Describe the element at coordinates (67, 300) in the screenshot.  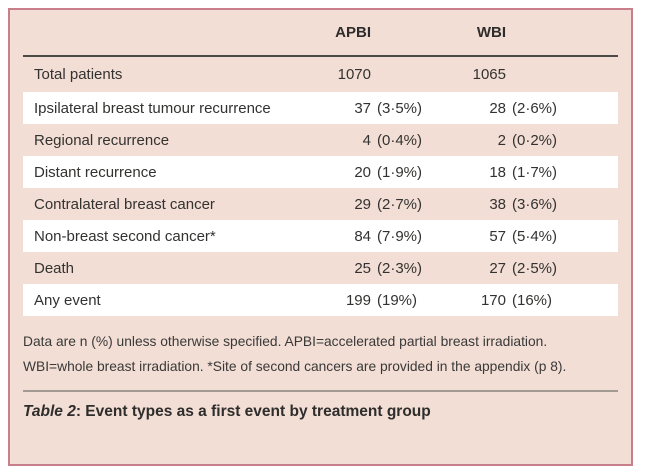
I see `row-label: Any event` at that location.